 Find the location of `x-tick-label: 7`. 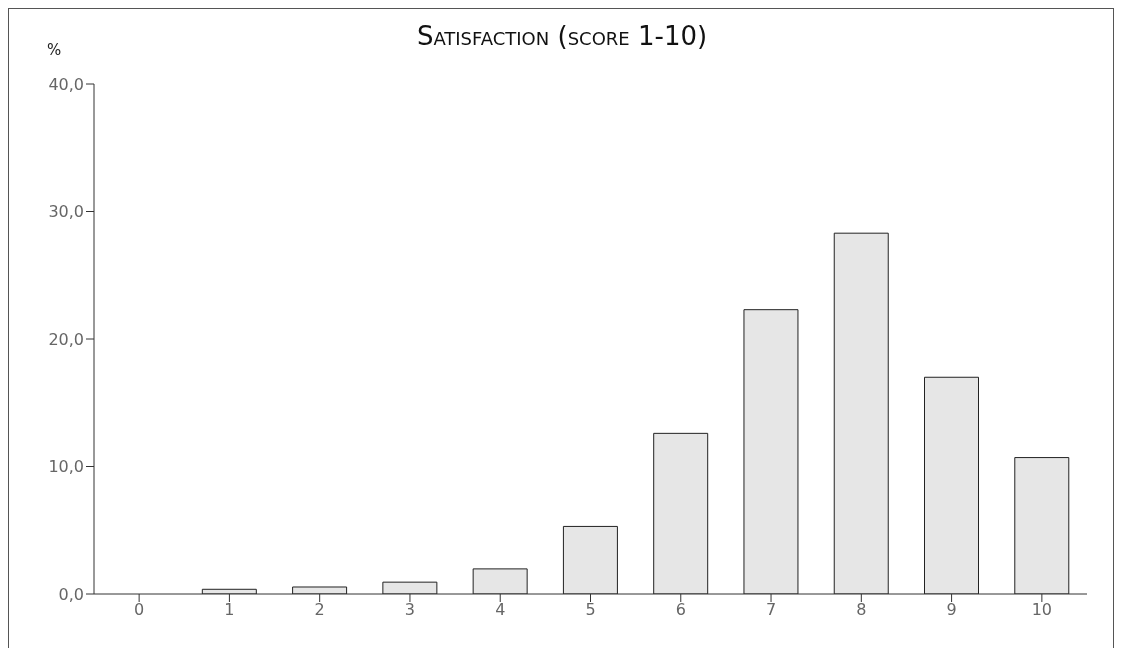

x-tick-label: 7 is located at coordinates (771, 610).